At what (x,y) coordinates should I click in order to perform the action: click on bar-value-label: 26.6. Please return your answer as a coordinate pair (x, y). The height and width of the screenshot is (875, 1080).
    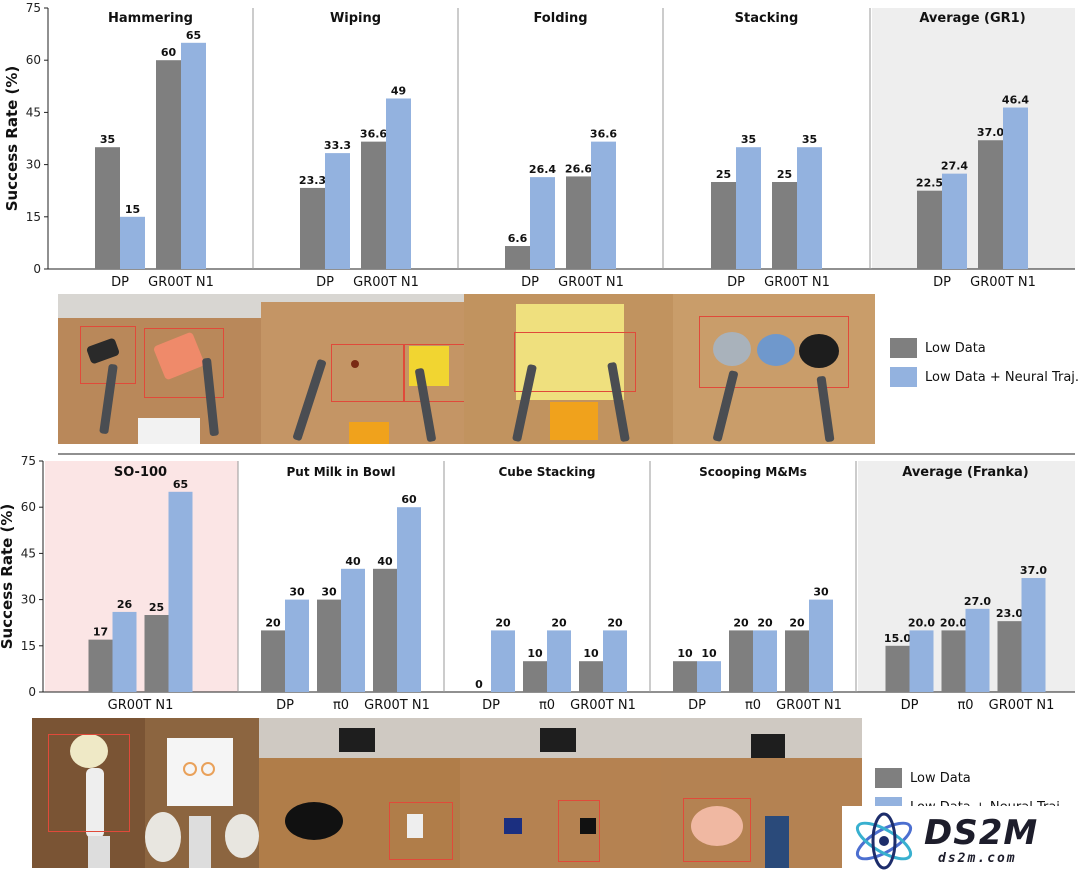
    Looking at the image, I should click on (578, 168).